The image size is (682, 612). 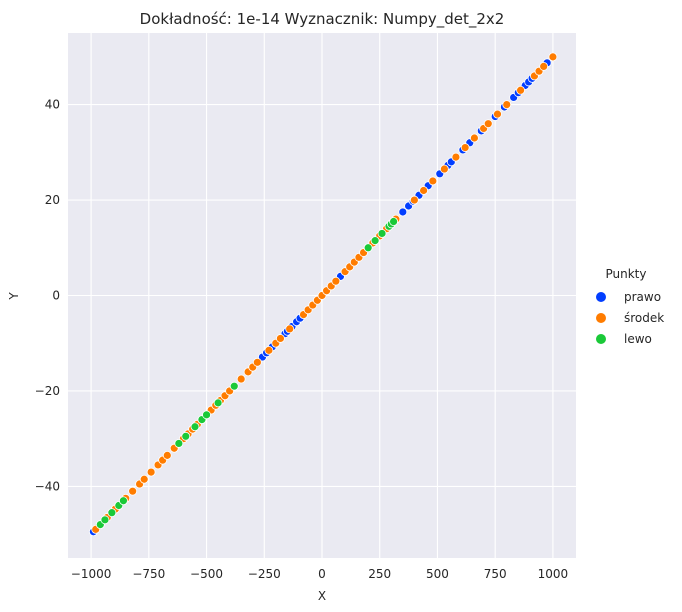 What do you see at coordinates (630, 306) in the screenshot?
I see `legend: Punkty prawo środek lewo` at bounding box center [630, 306].